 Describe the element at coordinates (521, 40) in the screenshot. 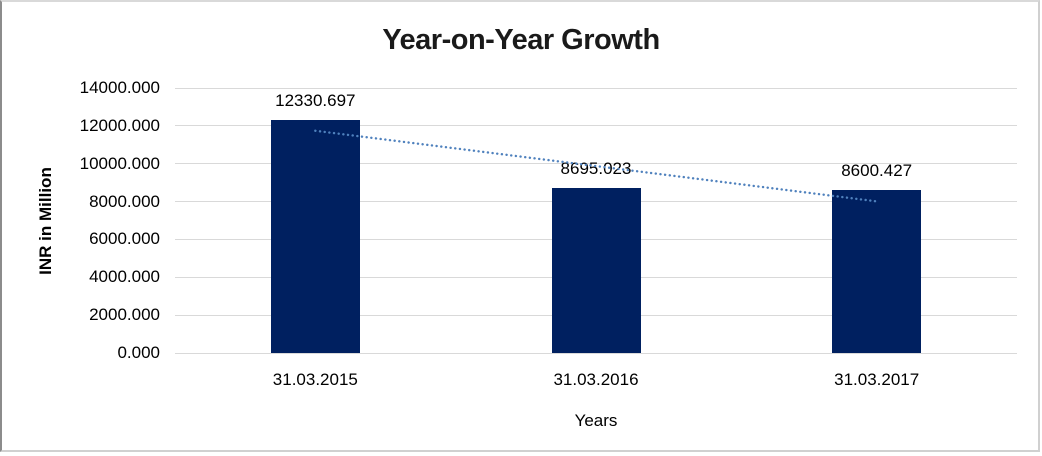

I see `chart-title: Year-on-Year Growth` at that location.